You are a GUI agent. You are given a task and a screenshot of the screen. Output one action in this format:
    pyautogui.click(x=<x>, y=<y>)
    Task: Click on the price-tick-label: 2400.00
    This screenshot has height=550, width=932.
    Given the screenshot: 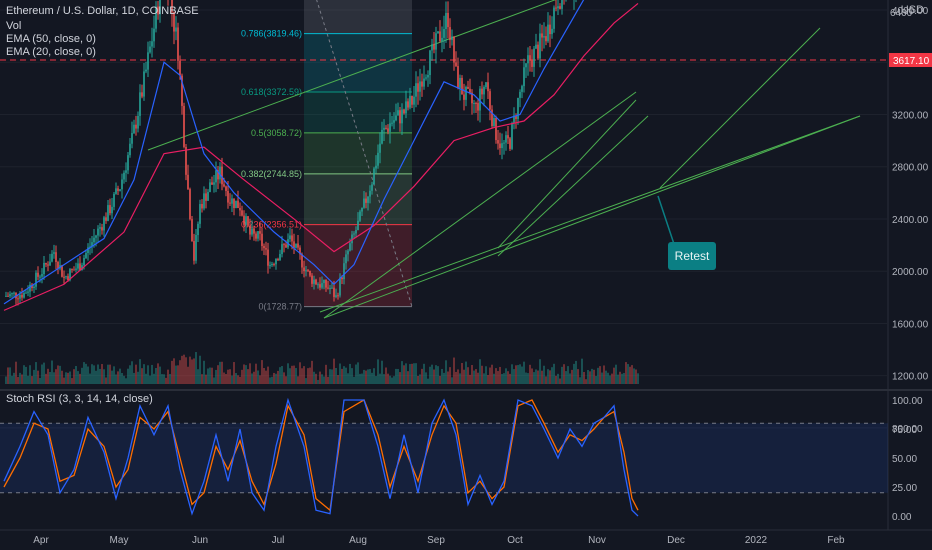 What is the action you would take?
    pyautogui.click(x=910, y=220)
    